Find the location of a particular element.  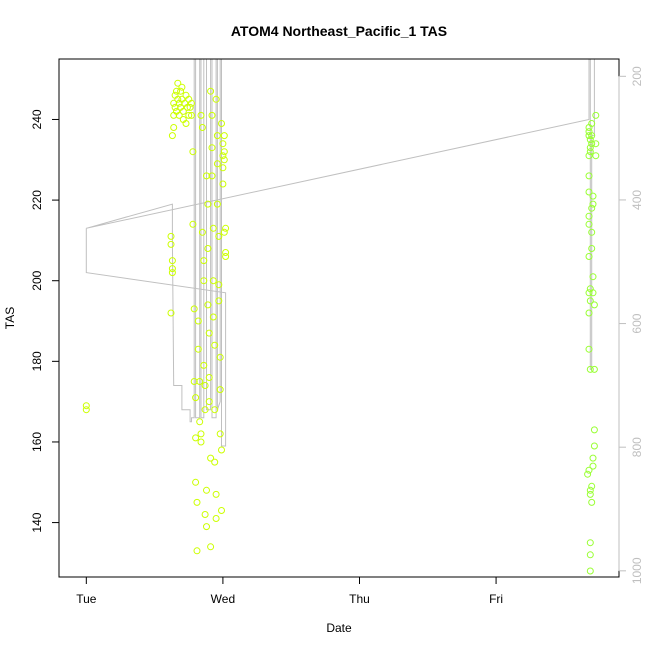

x-axis: Tue Wed Thu Fri is located at coordinates (289, 591).